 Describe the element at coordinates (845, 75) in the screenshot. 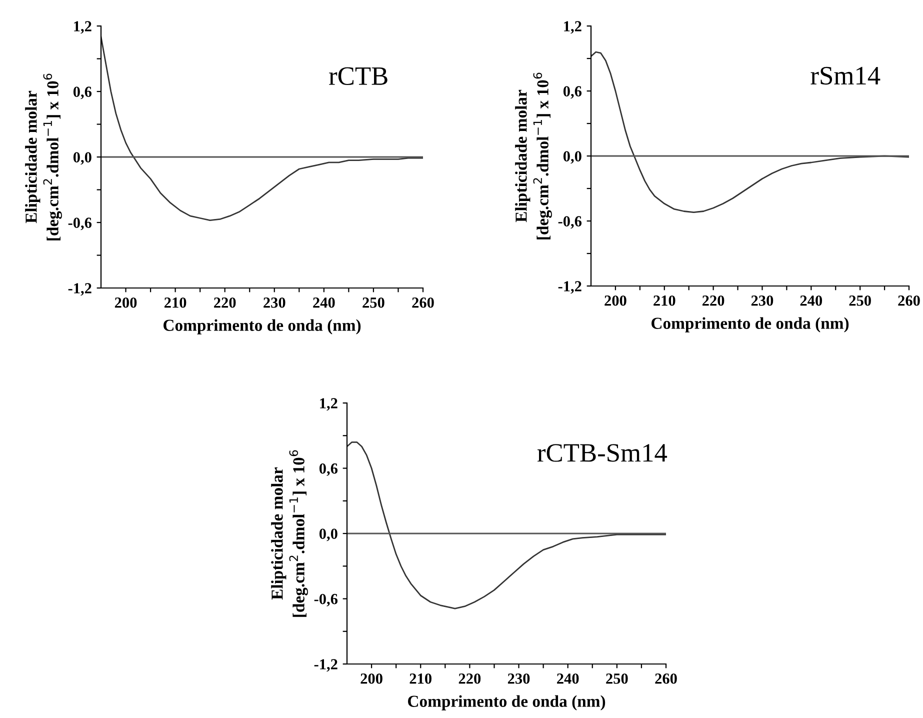

I see `text: rSm14` at that location.